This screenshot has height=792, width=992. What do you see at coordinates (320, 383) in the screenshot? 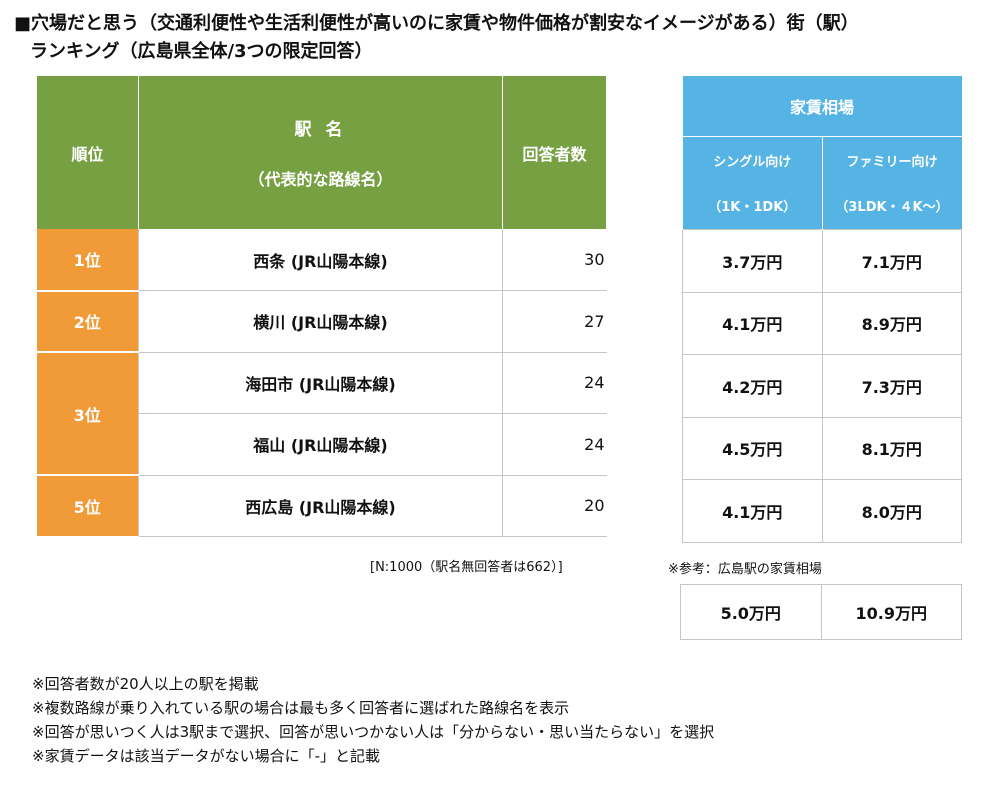
I see `station-cell: 海田市 (JR山陽本線)` at bounding box center [320, 383].